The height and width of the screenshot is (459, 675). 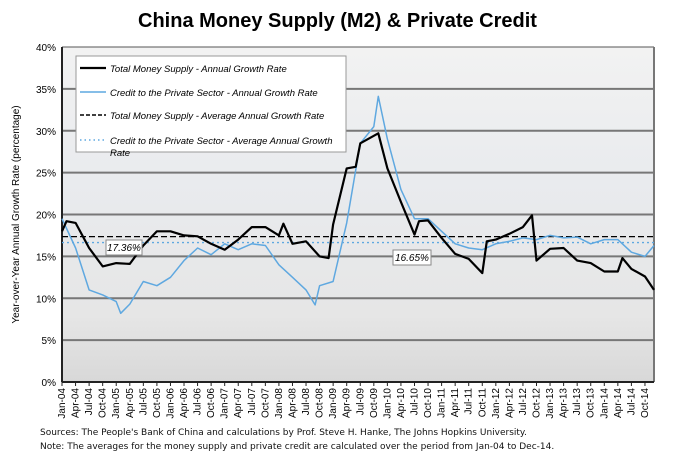 I want to click on x-tick-label: Oct-10, so click(x=428, y=403).